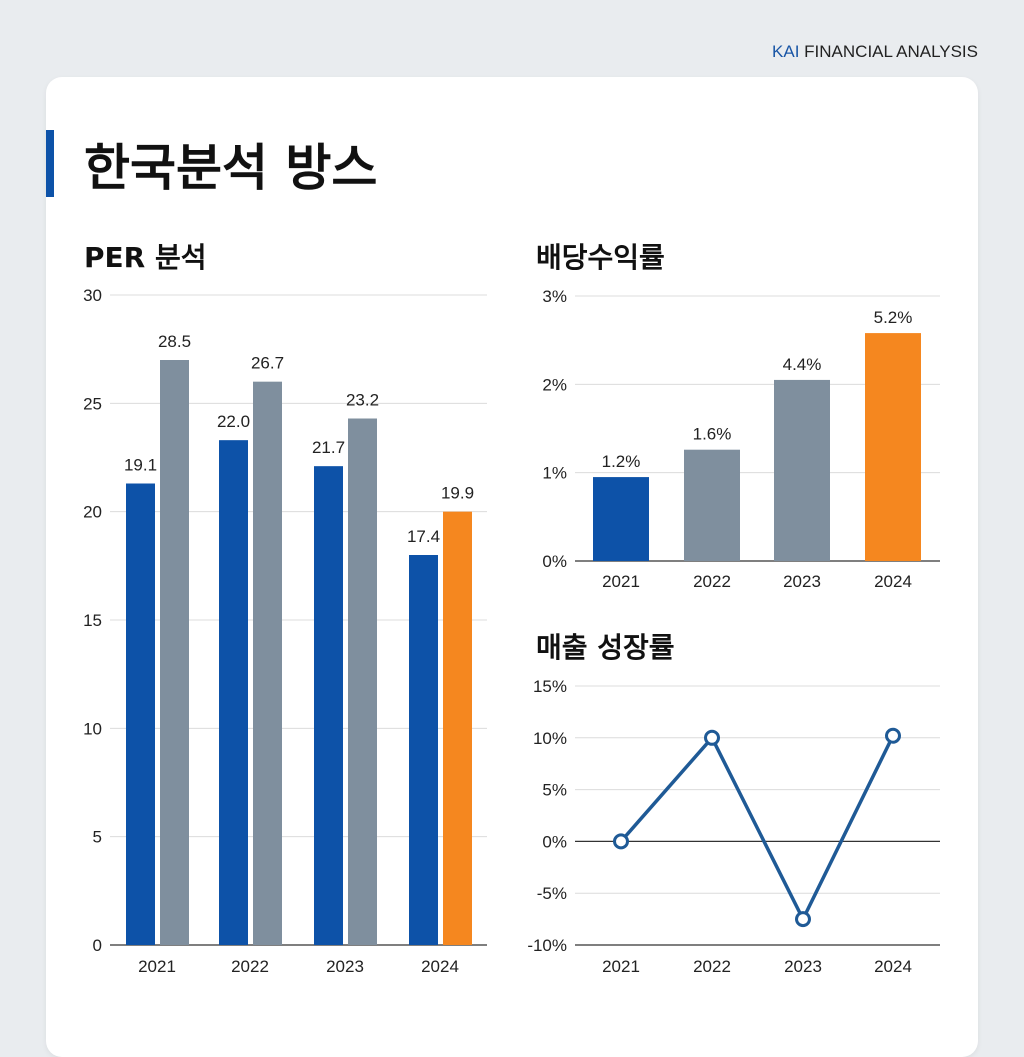 This screenshot has height=1057, width=1024. What do you see at coordinates (50, 163) in the screenshot?
I see `title-accent-bar` at bounding box center [50, 163].